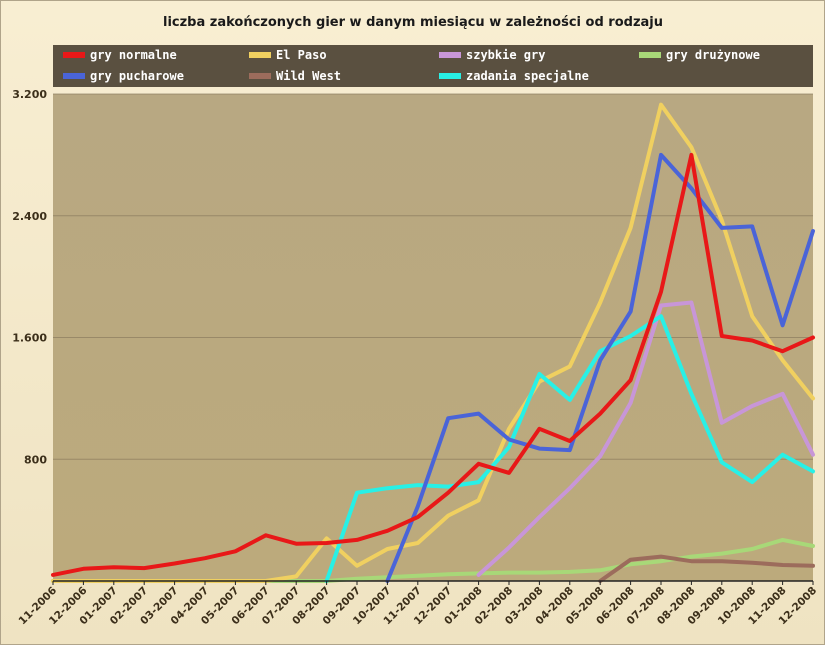 The width and height of the screenshot is (825, 646). Describe the element at coordinates (29, 277) in the screenshot. I see `y-axis-ticks: 800 1.600 2.400 3.200` at that location.